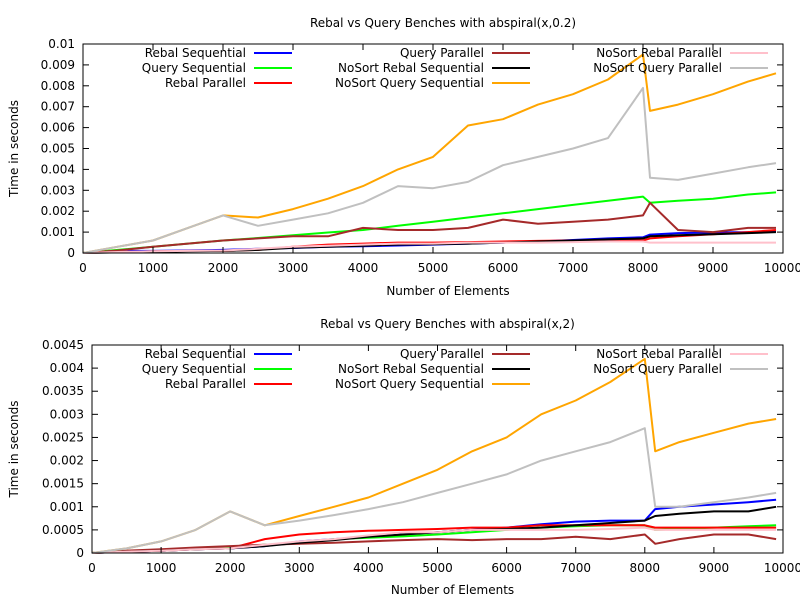 This screenshot has width=800, height=604. What do you see at coordinates (61, 44) in the screenshot?
I see `y-tick-label: 0.01` at bounding box center [61, 44].